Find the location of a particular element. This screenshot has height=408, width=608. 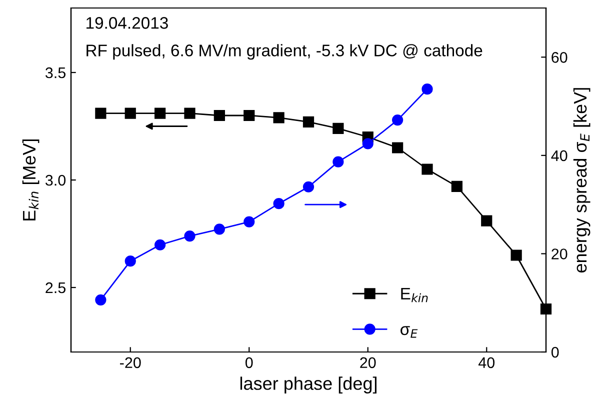

y-tick-label: 2.5 is located at coordinates (56, 288).